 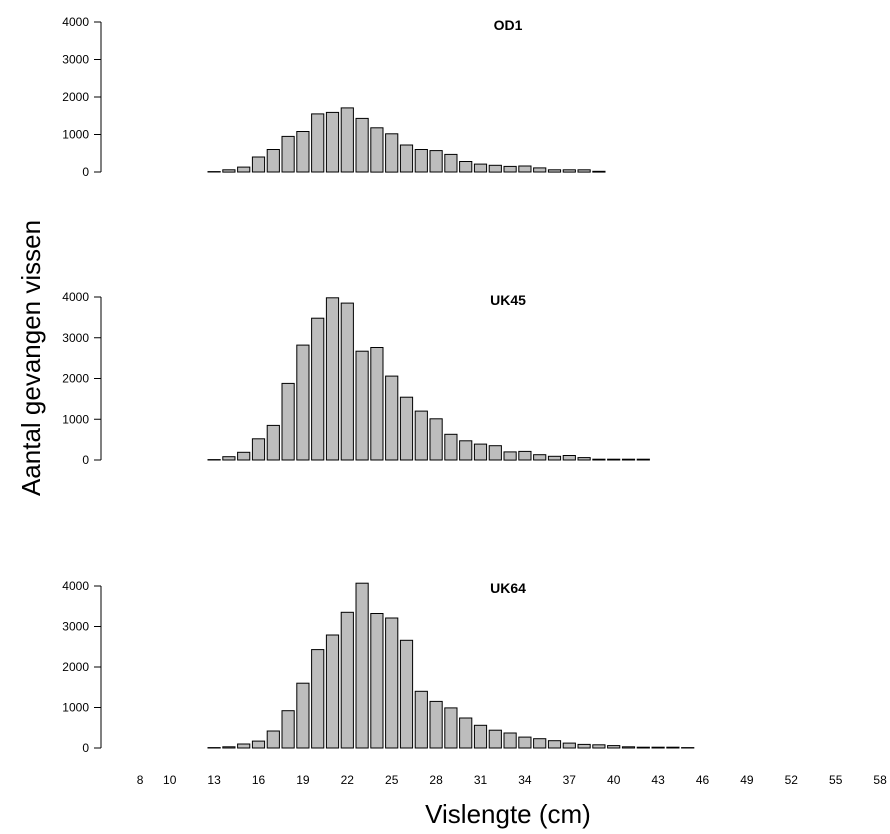 What do you see at coordinates (658, 780) in the screenshot?
I see `x-tick-label: 43` at bounding box center [658, 780].